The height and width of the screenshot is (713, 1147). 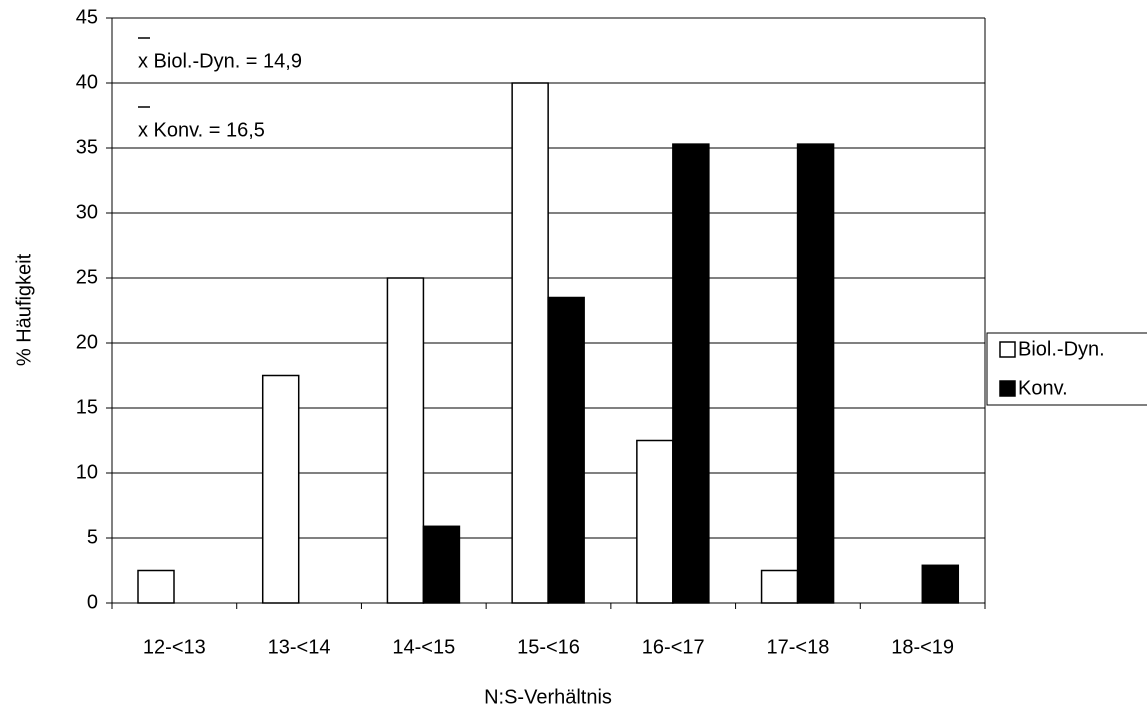 What do you see at coordinates (87, 82) in the screenshot?
I see `y-tick-label: 40` at bounding box center [87, 82].